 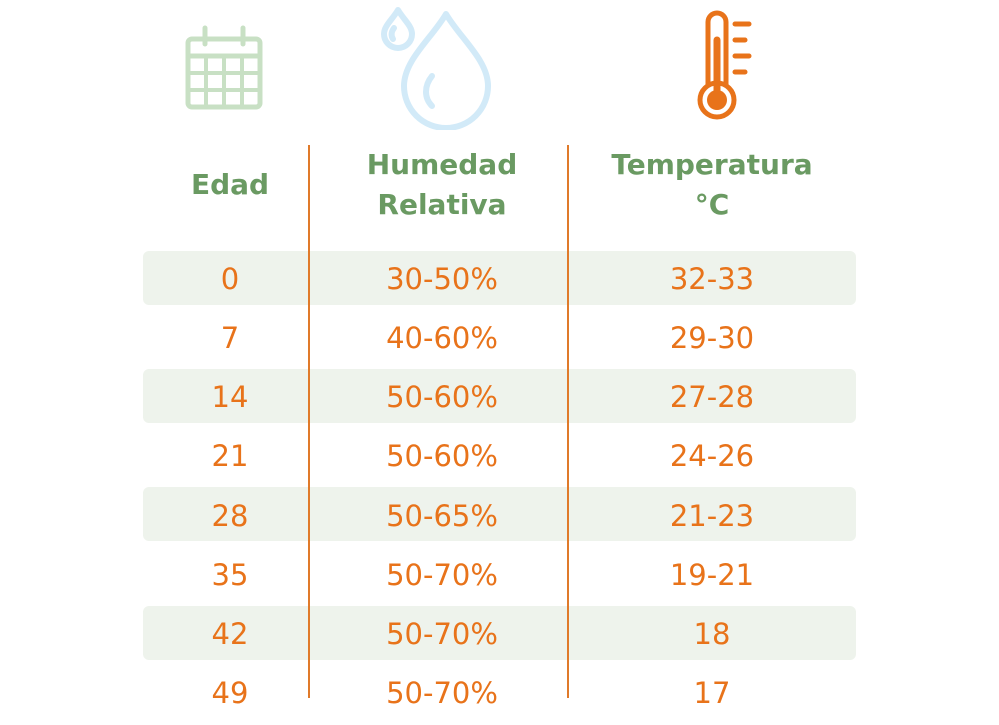 I want to click on header-temperature-line2: °C, so click(x=712, y=204).